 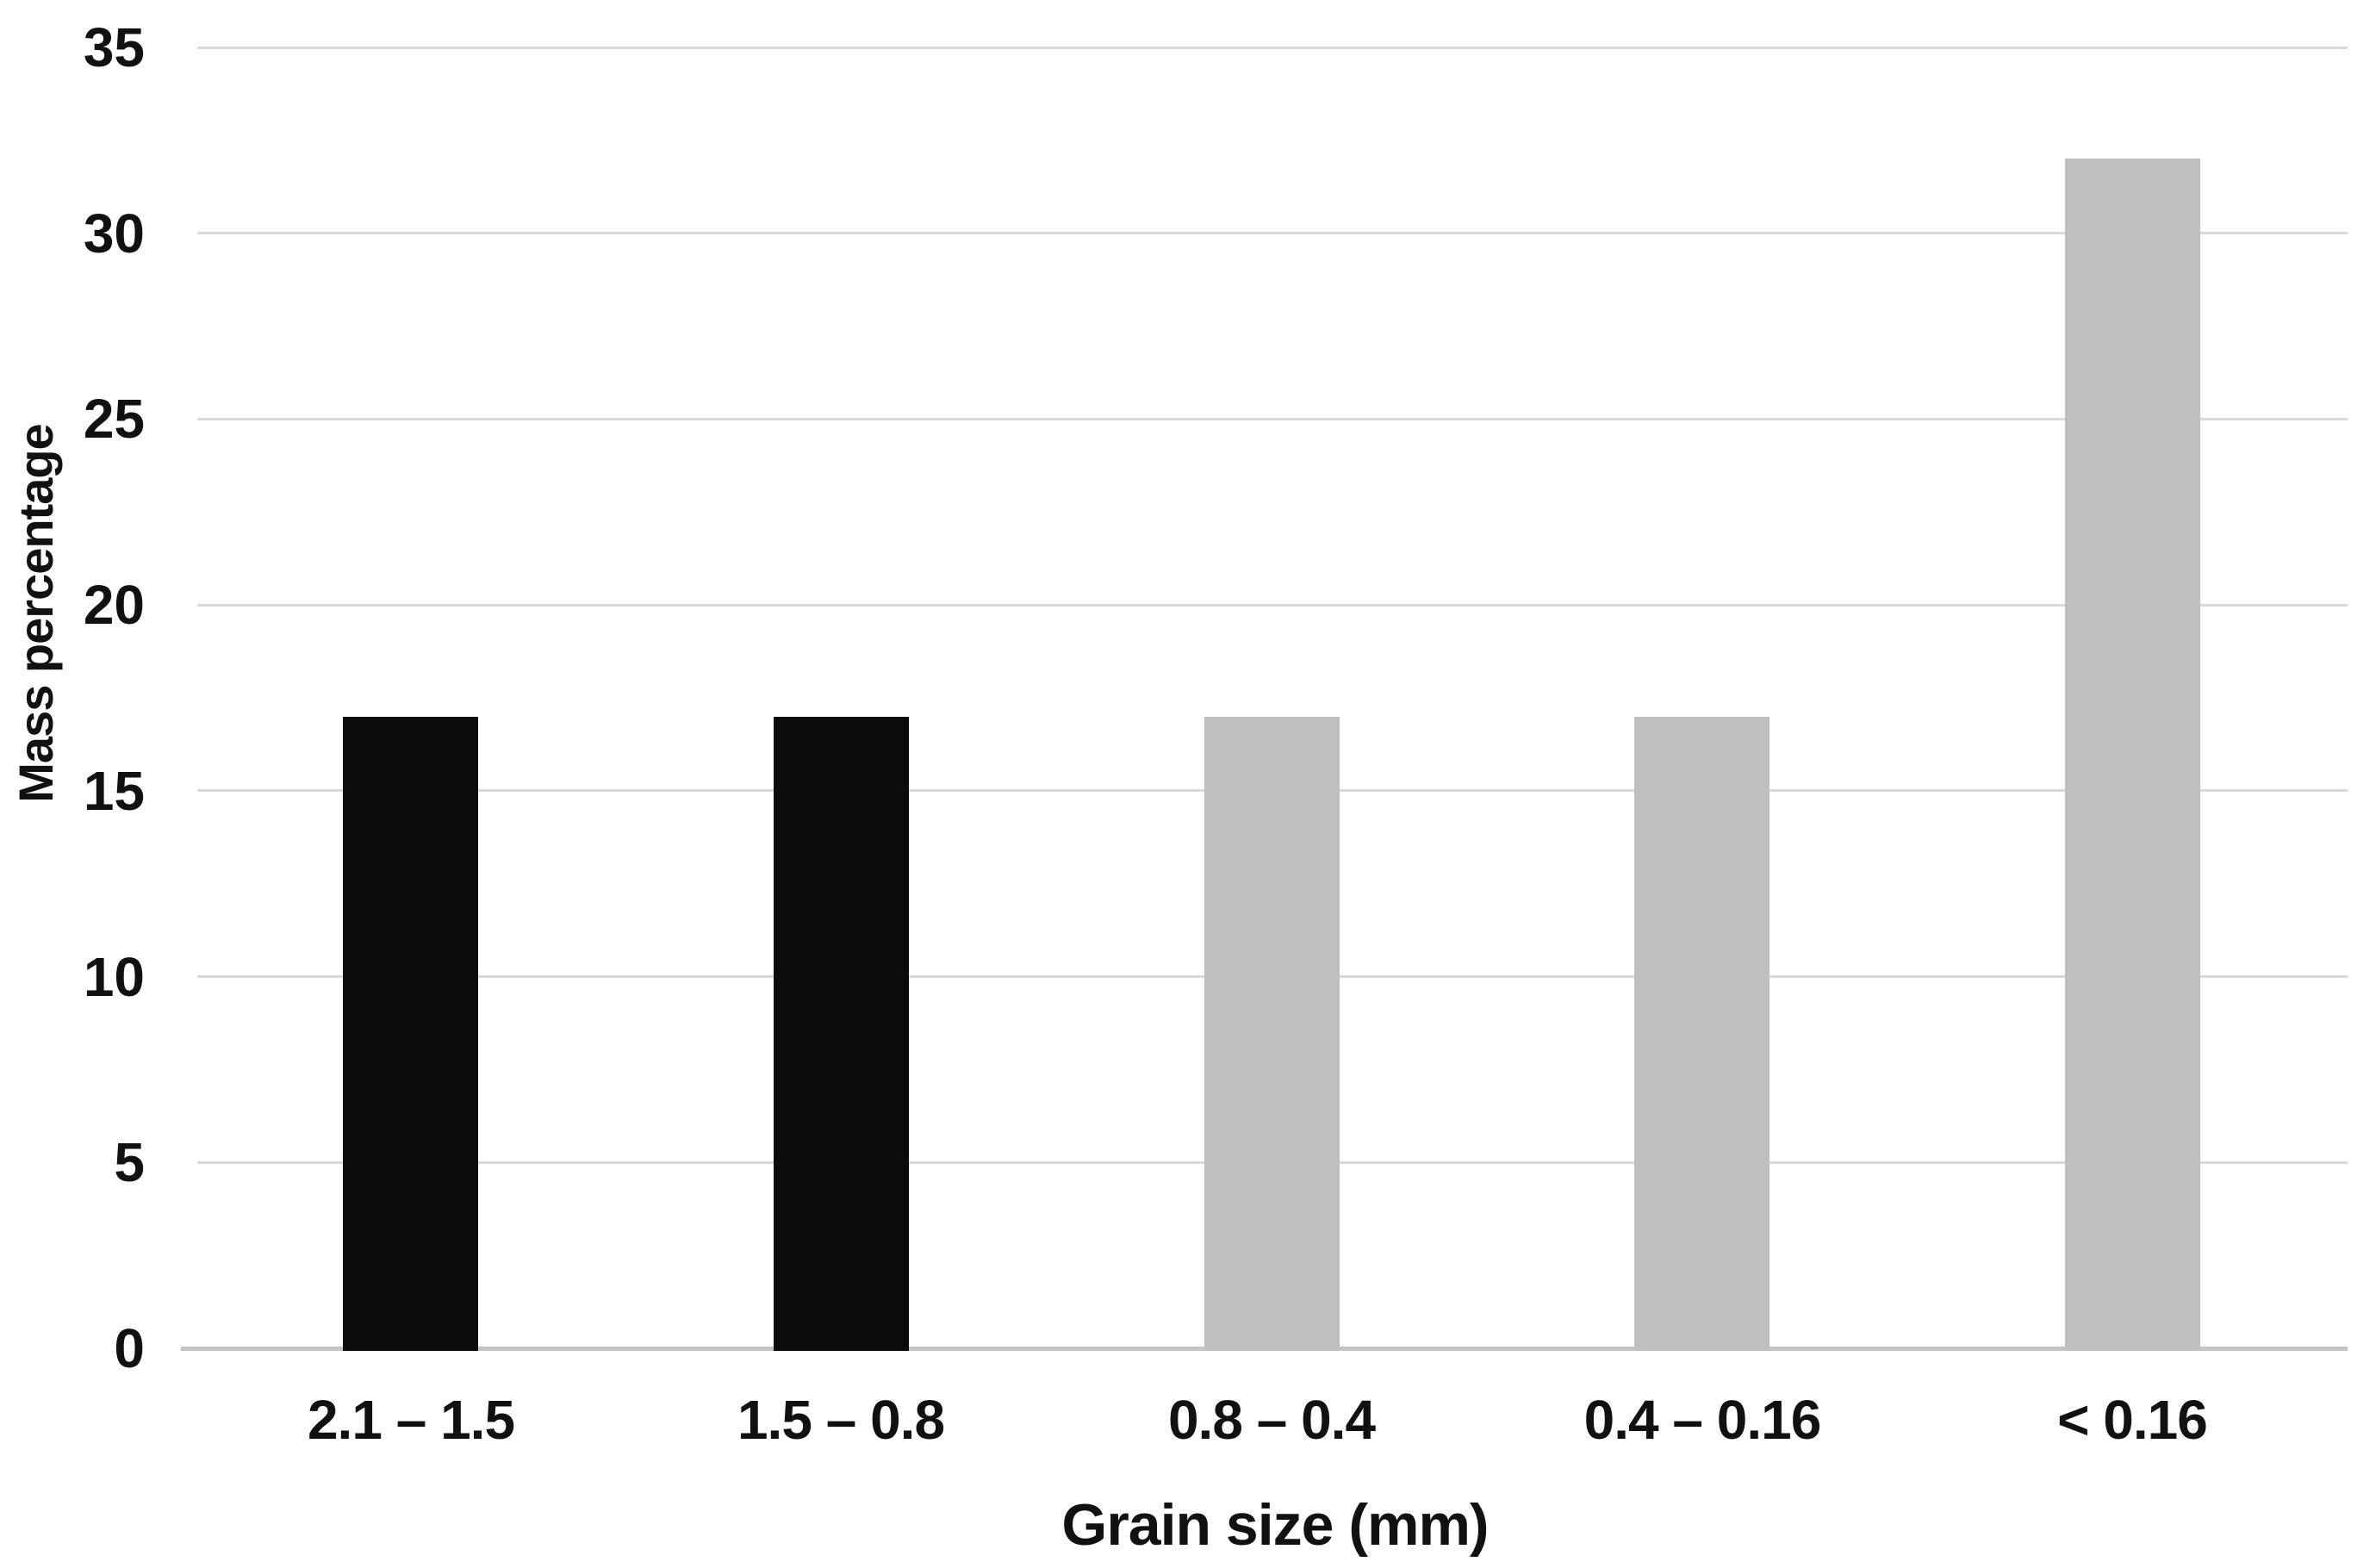 I want to click on bar-1.5 – 0.8, so click(x=841, y=1034).